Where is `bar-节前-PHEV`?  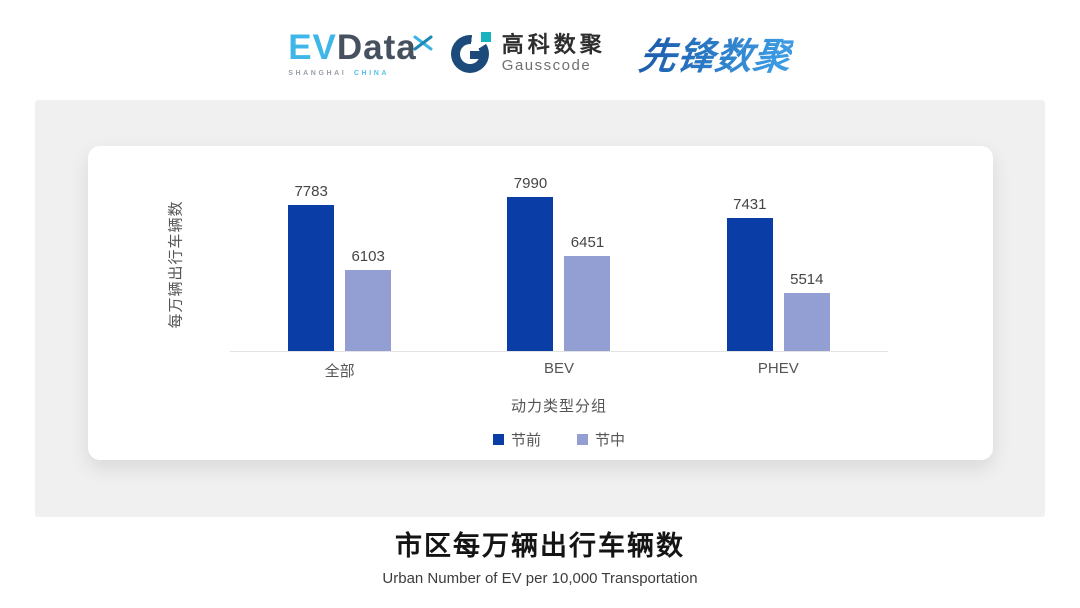
bar-节前-PHEV is located at coordinates (749, 284).